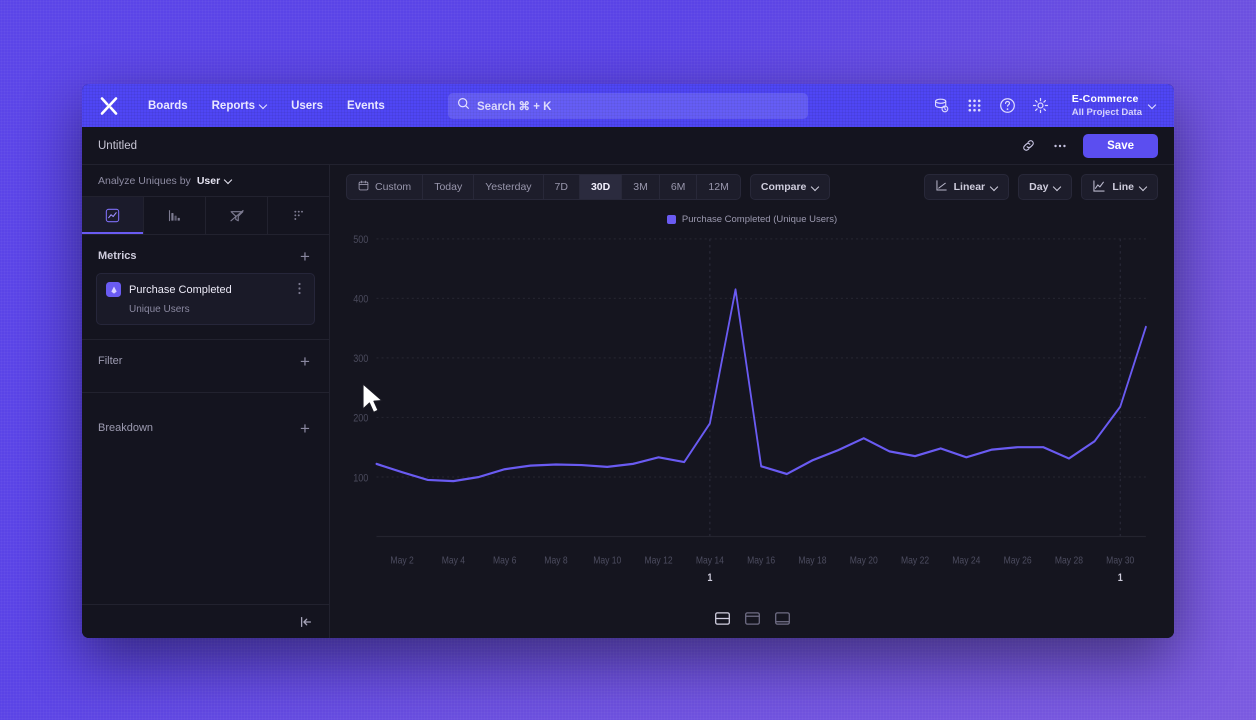  What do you see at coordinates (205, 299) in the screenshot?
I see `metric-card: Purchase Completed Unique Users` at bounding box center [205, 299].